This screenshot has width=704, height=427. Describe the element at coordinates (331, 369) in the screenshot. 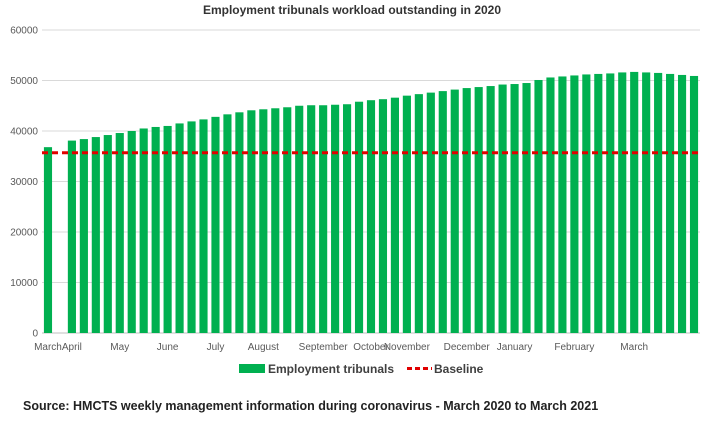

I see `legend-label-employment-tribunals: Employment tribunals` at that location.